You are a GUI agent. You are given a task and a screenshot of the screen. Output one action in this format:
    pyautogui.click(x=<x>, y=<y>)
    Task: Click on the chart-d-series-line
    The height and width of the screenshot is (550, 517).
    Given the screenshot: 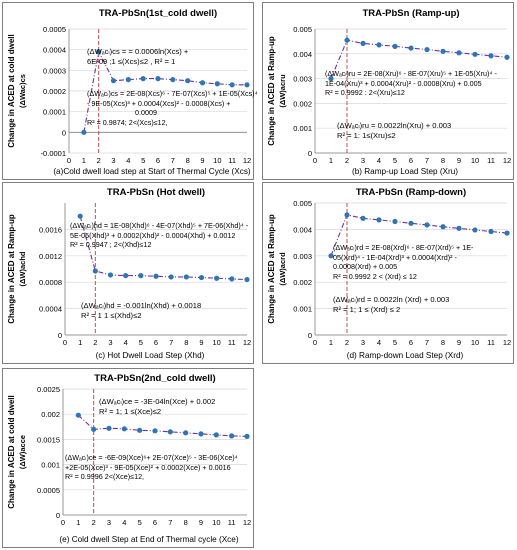 What is the action you would take?
    pyautogui.click(x=419, y=235)
    